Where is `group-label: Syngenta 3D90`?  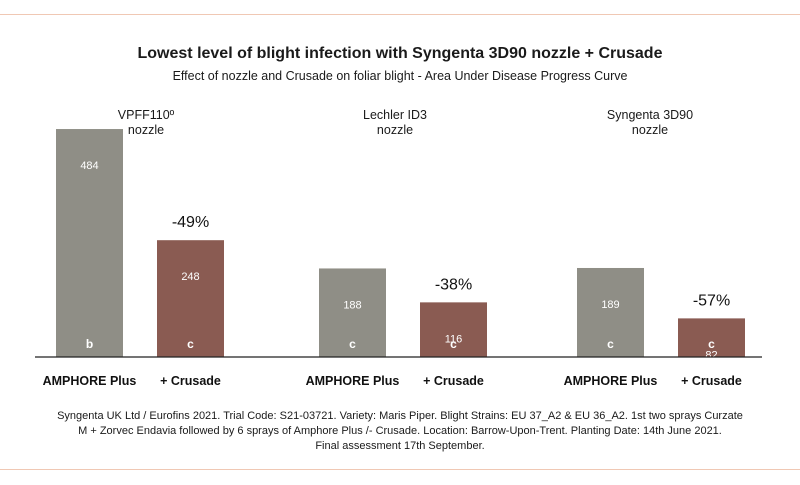 group-label: Syngenta 3D90 is located at coordinates (650, 115).